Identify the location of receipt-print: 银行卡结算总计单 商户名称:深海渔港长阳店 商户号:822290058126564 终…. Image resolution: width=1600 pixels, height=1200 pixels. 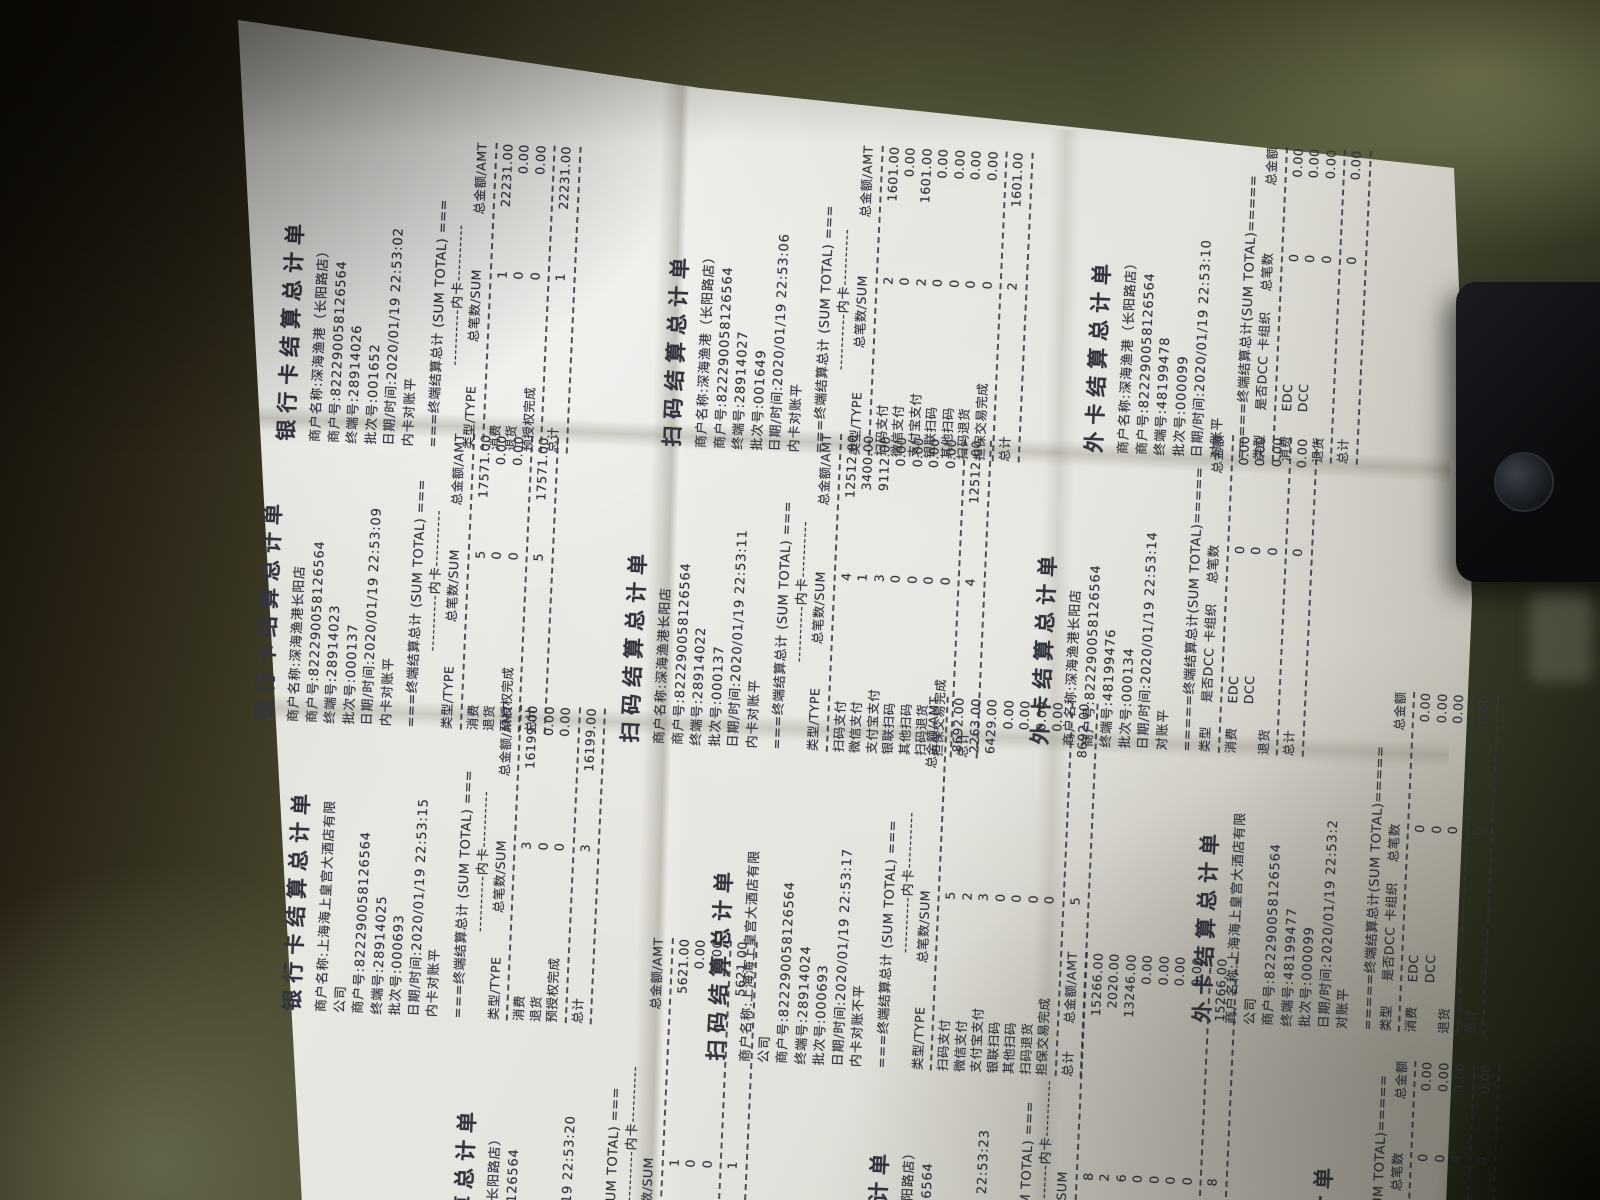
(403, 579).